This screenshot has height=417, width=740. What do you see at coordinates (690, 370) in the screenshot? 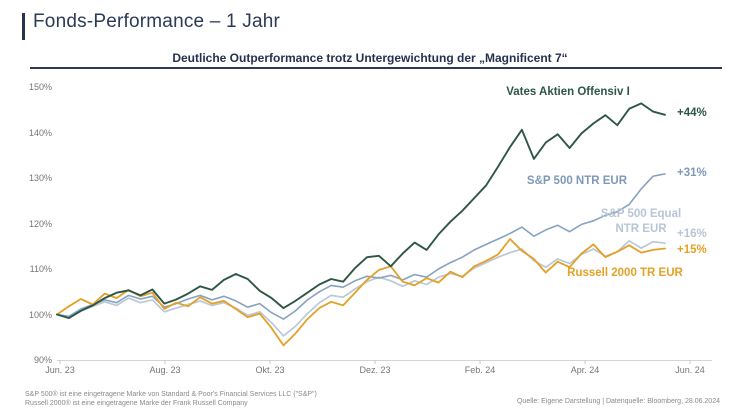
I see `x-axis-tick-label: Jun. 24` at bounding box center [690, 370].